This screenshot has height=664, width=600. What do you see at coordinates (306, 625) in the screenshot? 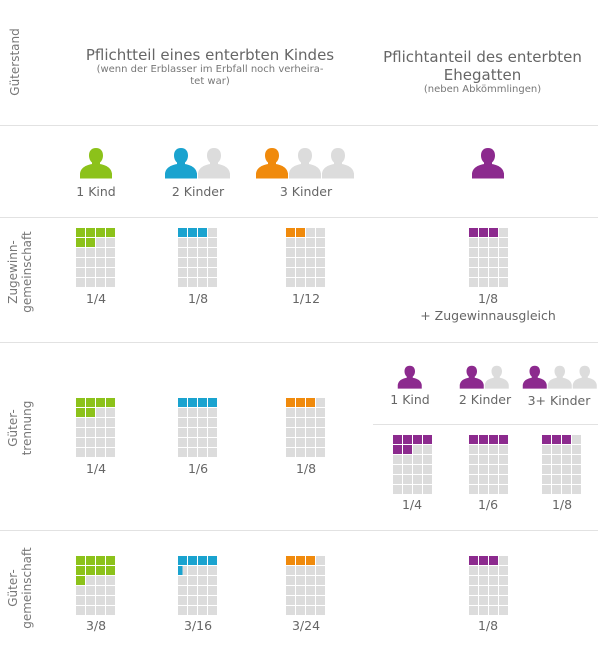
I see `fraction-label: 3/24` at bounding box center [306, 625].